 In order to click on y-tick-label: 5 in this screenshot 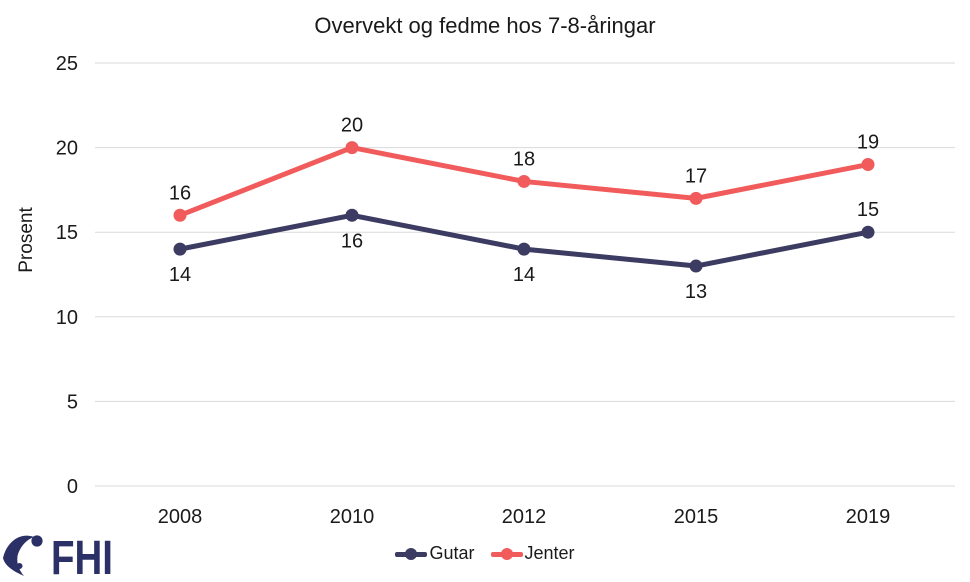, I will do `click(72, 402)`.